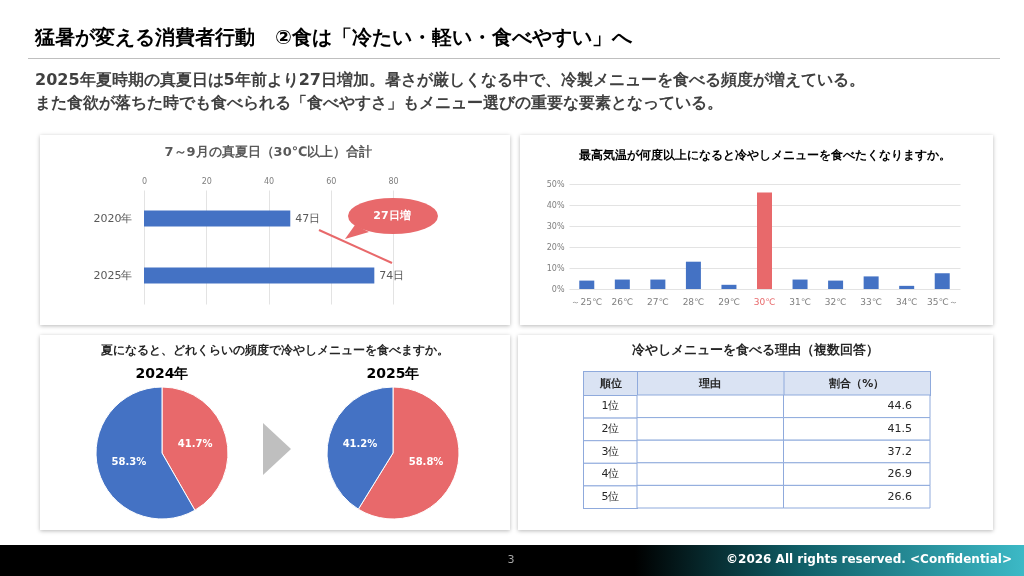 Image resolution: width=1024 pixels, height=576 pixels. Describe the element at coordinates (764, 155) in the screenshot. I see `chart-title: 最高気温が何度以上になると冷やしメニューを食べたくなりますか。` at that location.